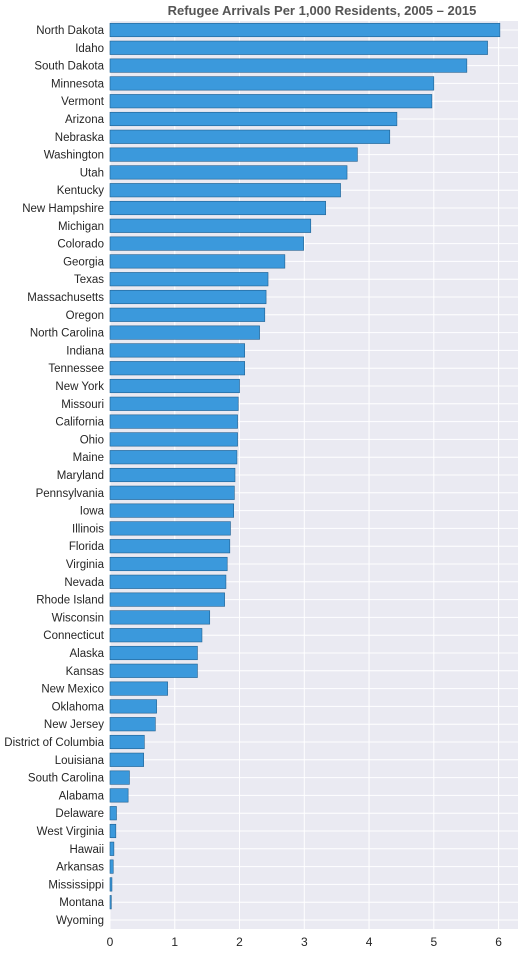 This screenshot has width=526, height=954. What do you see at coordinates (173, 421) in the screenshot?
I see `bar-california` at bounding box center [173, 421].